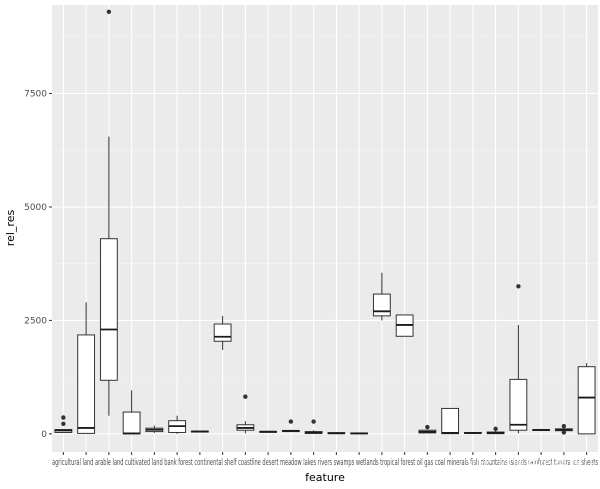 The image size is (600, 489). I want to click on y-tick-label: 5000, so click(35, 208).